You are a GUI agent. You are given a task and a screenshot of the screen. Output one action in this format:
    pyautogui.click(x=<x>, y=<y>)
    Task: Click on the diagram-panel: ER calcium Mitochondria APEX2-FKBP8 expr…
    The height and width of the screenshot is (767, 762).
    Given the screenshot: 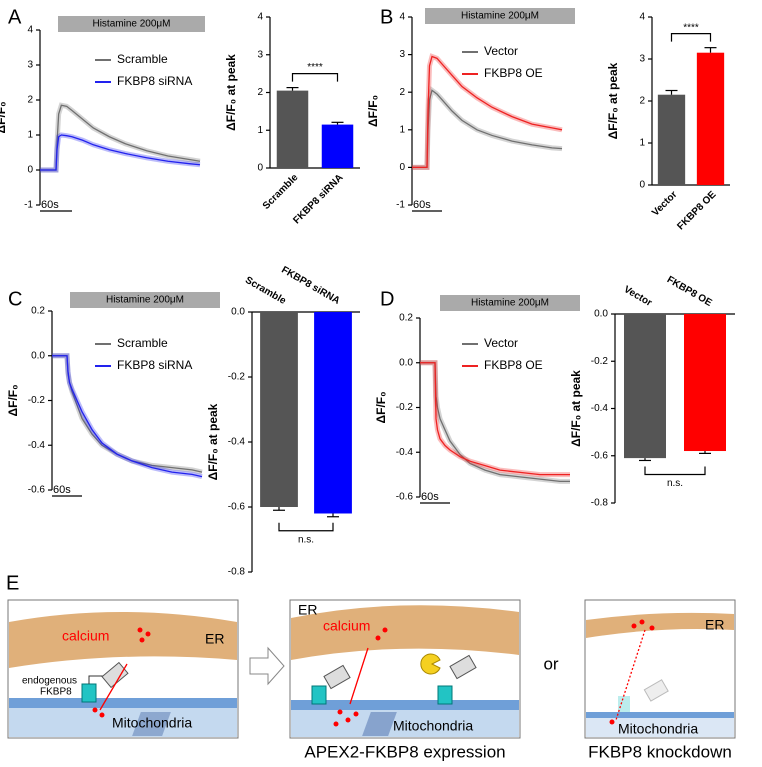 What is the action you would take?
    pyautogui.click(x=405, y=680)
    